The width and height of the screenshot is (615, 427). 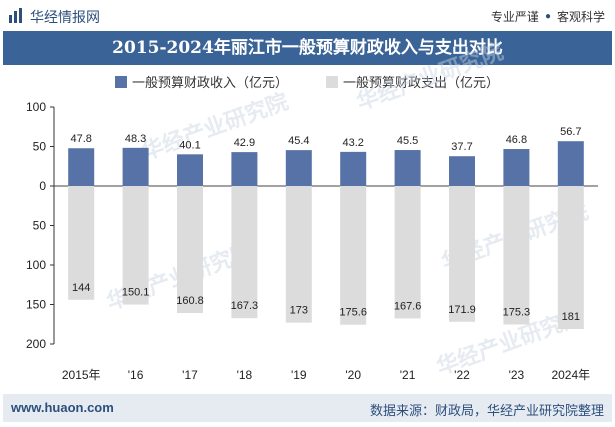 What do you see at coordinates (421, 82) in the screenshot?
I see `legend-label-expenditure: 一般预算财政支出（亿元）` at bounding box center [421, 82].